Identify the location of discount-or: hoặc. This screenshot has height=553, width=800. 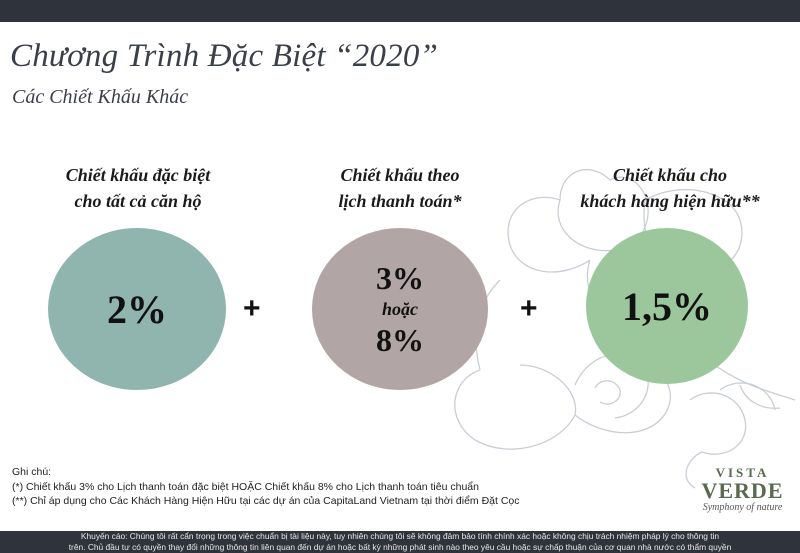
(400, 309).